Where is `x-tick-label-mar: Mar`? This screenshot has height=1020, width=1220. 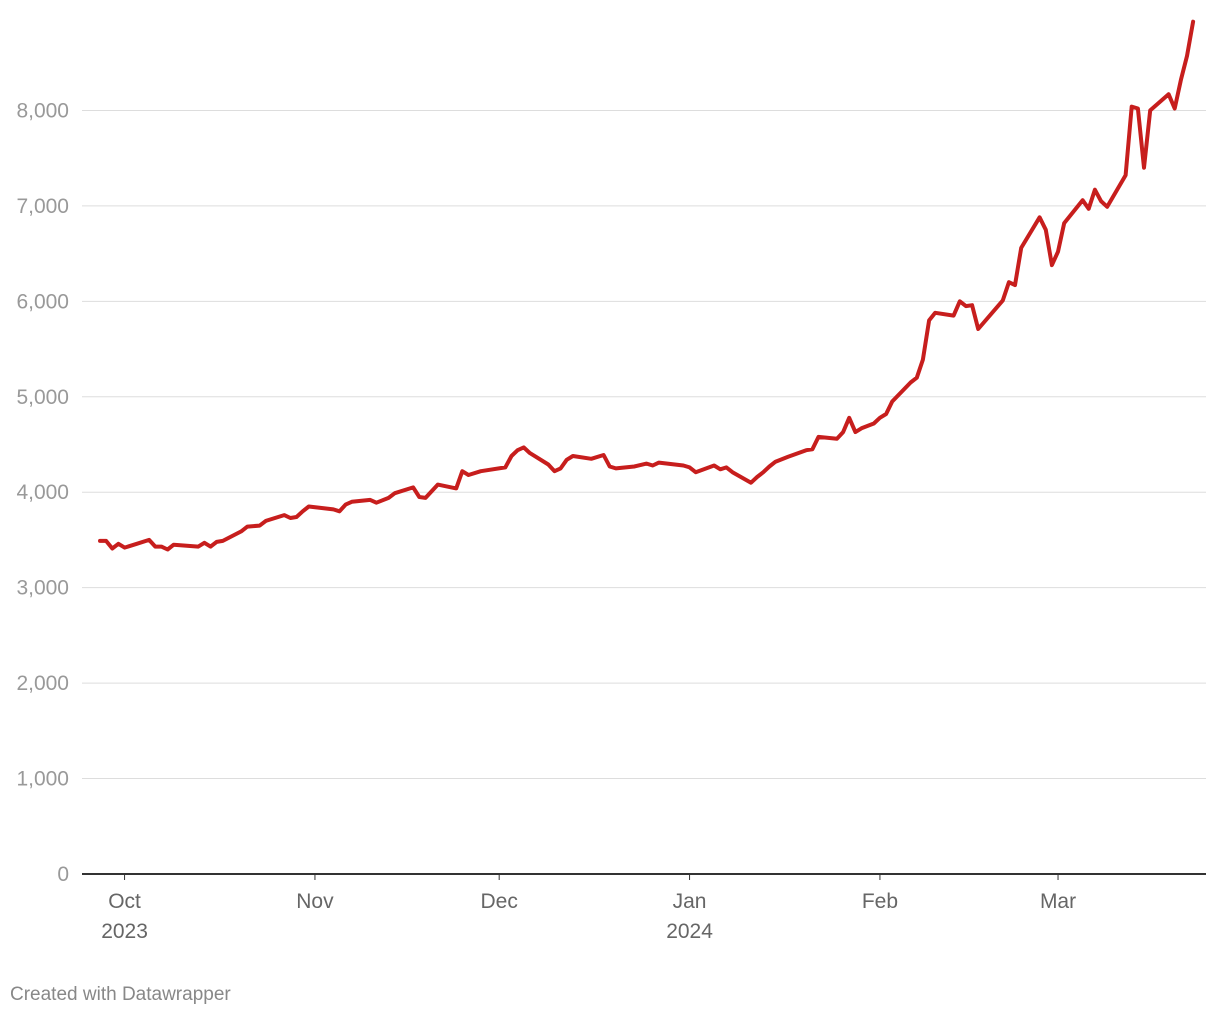
x-tick-label-mar: Mar is located at coordinates (1058, 901).